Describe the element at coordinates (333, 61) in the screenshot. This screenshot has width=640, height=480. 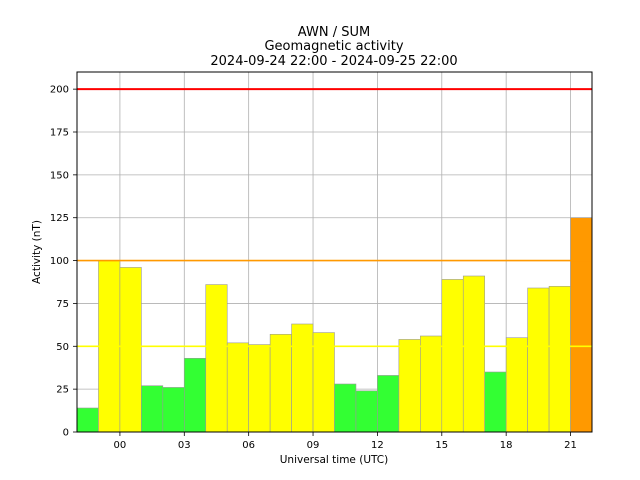
I see `chart-title-line-3: 2024-09-24 22:00 - 2024-09-25 22:00` at that location.